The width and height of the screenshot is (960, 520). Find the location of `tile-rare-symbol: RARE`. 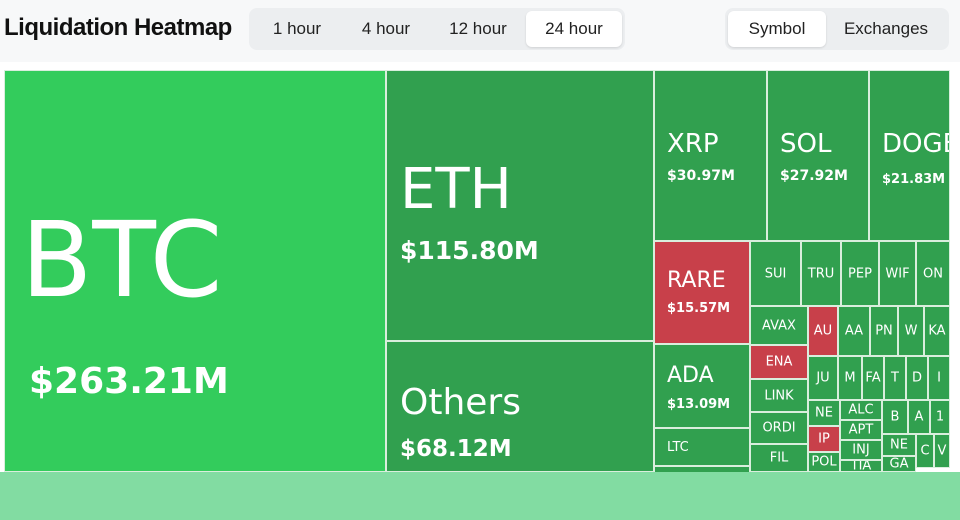

tile-rare-symbol: RARE is located at coordinates (696, 280).